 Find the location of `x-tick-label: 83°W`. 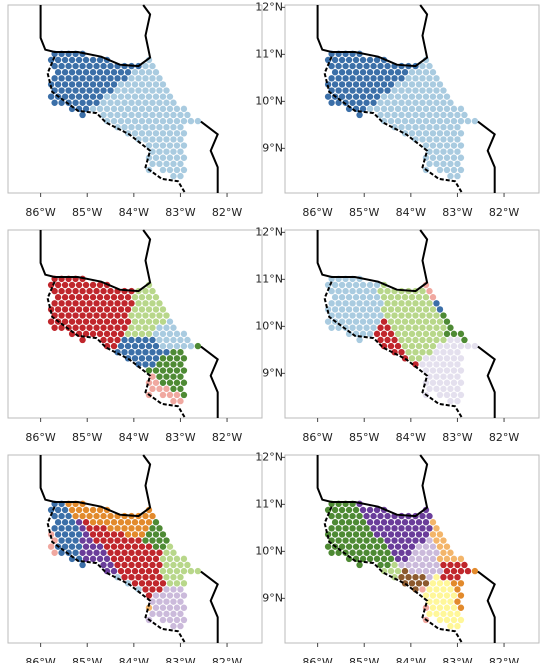

x-tick-label: 83°W is located at coordinates (457, 437).